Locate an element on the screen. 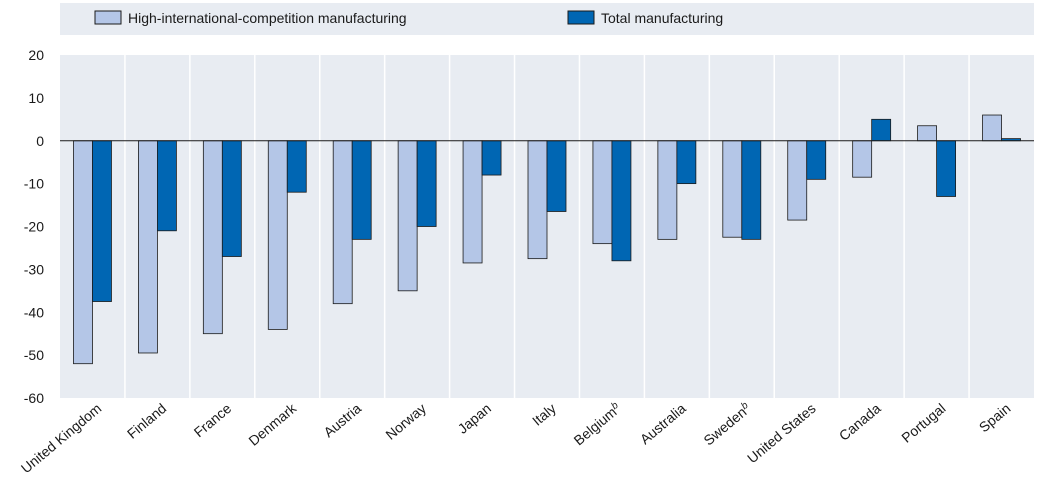 This screenshot has width=1037, height=492. x-category-label: Austria is located at coordinates (342, 420).